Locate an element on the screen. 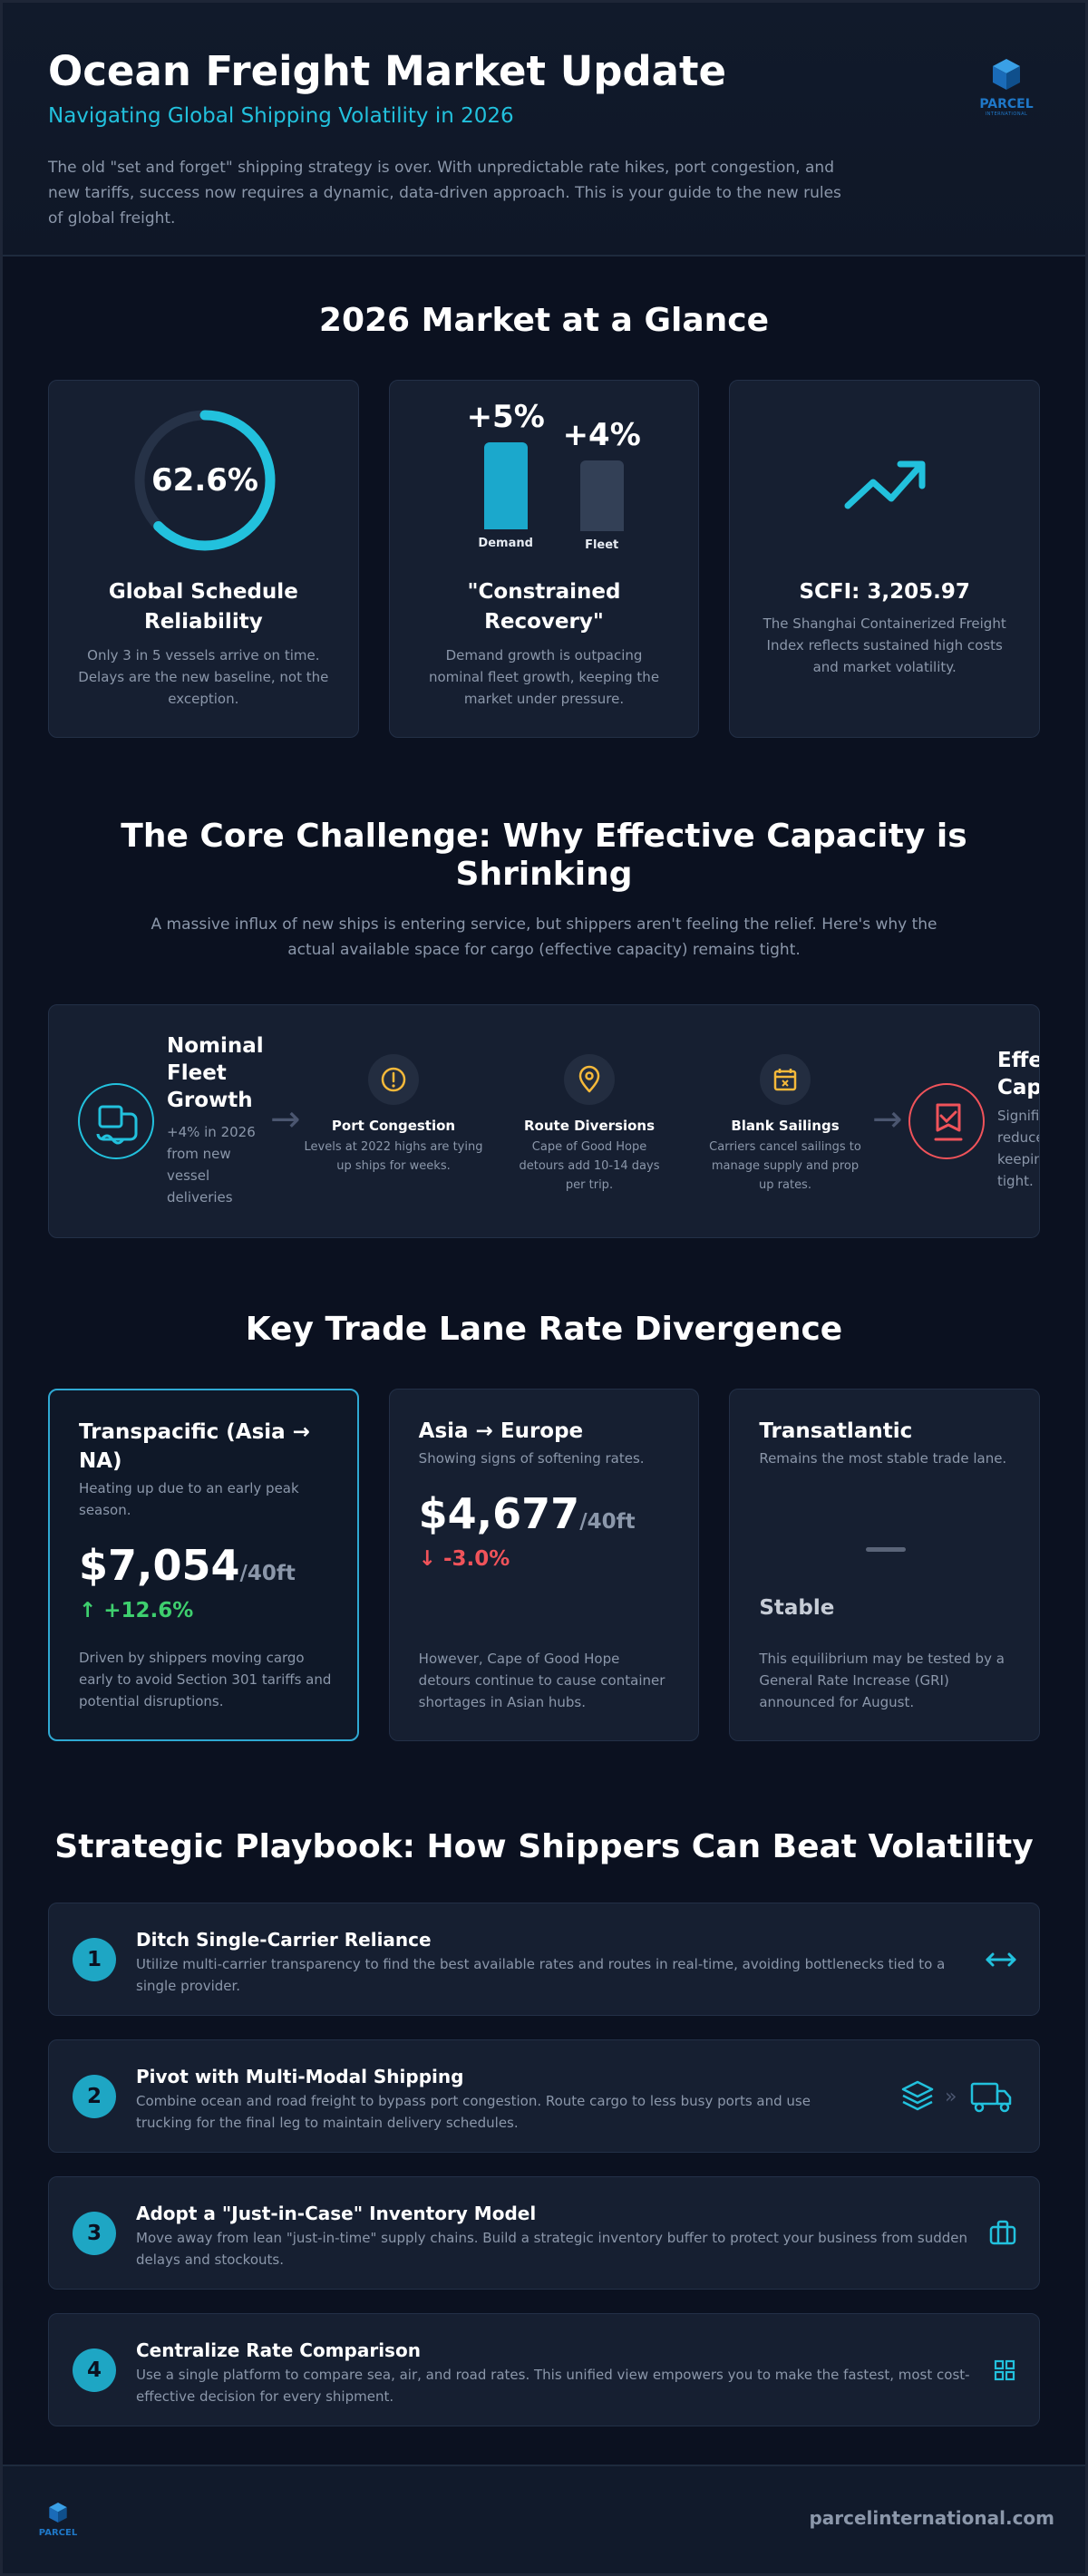 The width and height of the screenshot is (1088, 2576). effective-capacity-title: Effective Capacity is located at coordinates (1018, 1074).